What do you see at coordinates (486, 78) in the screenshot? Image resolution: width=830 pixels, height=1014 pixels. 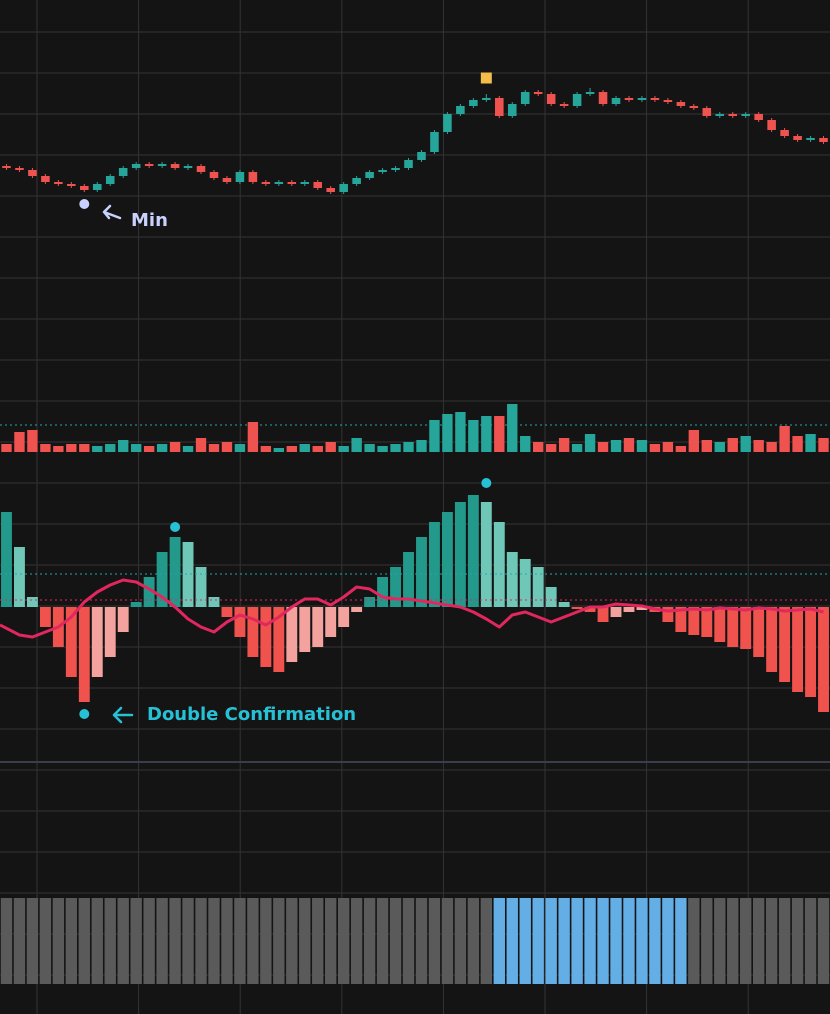 I see `peak-marker` at bounding box center [486, 78].